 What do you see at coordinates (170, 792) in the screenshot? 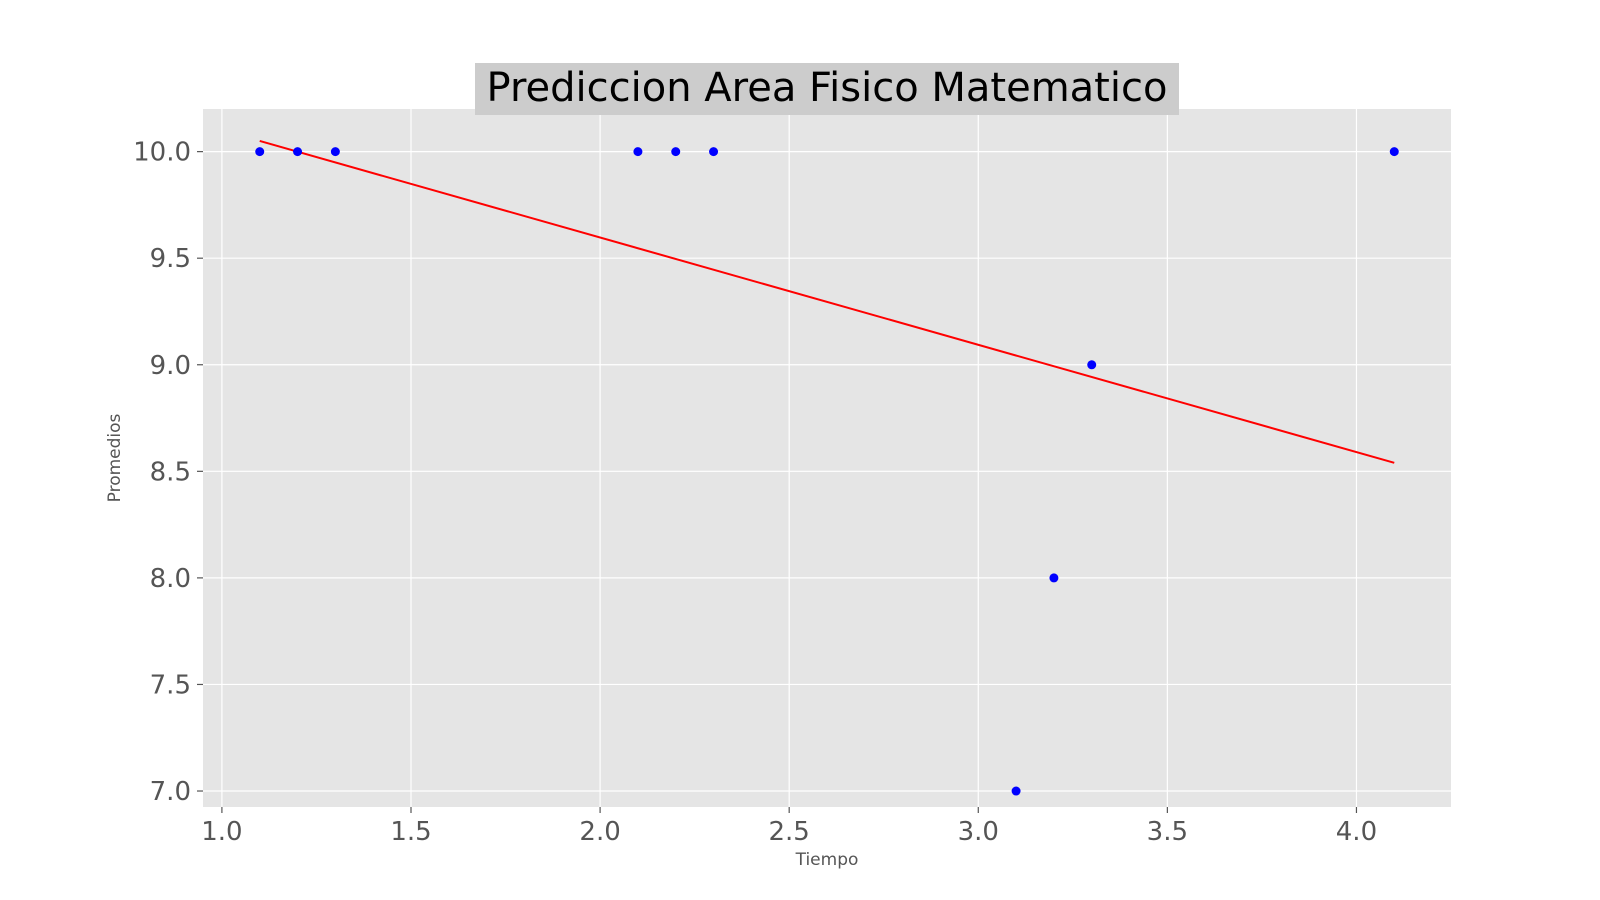
I see `y-tick-label: 7.0` at bounding box center [170, 792].